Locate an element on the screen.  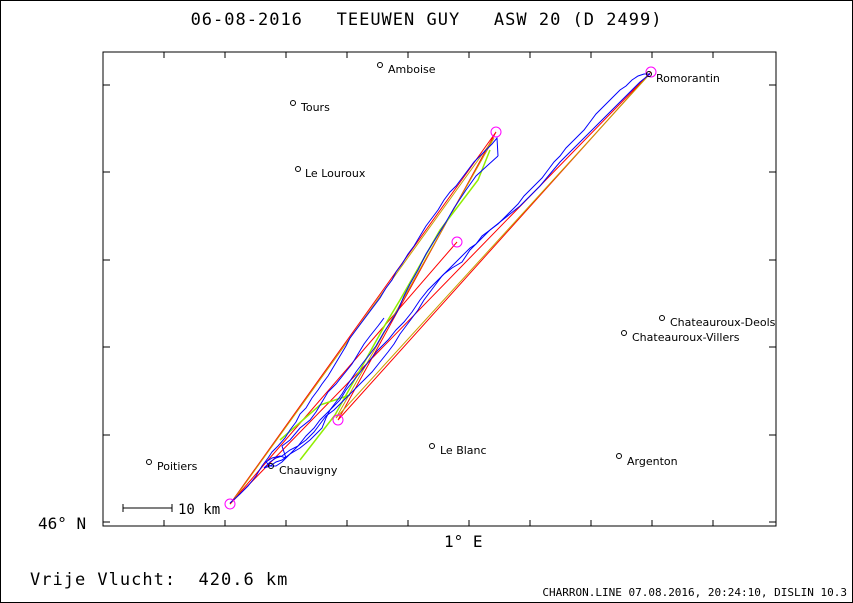
leg-lines is located at coordinates (385, 305).